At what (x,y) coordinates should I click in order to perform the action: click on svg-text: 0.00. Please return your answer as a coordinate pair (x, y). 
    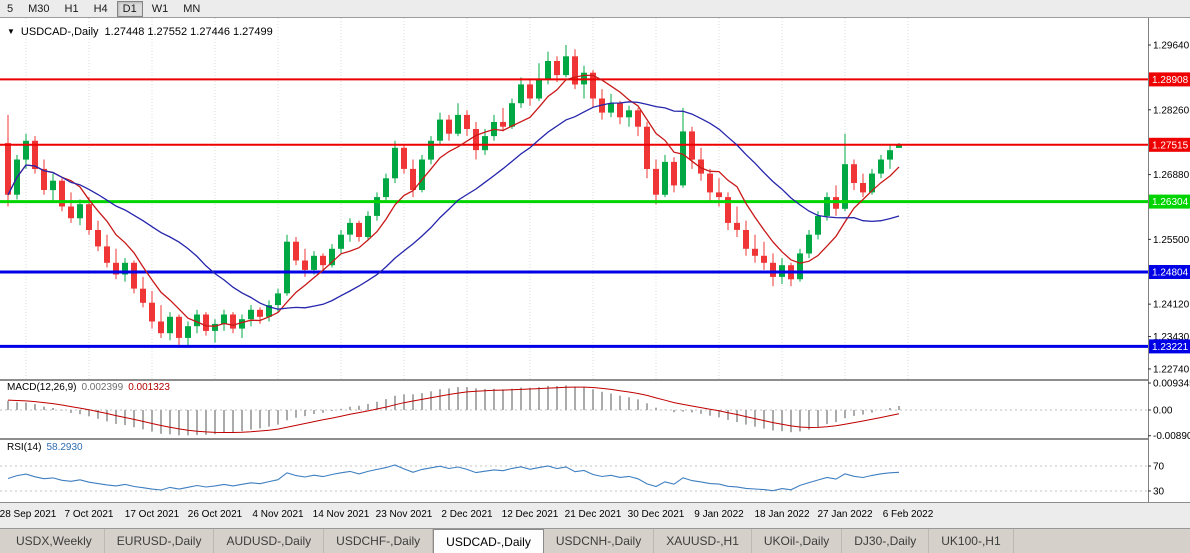
    Looking at the image, I should click on (1163, 411).